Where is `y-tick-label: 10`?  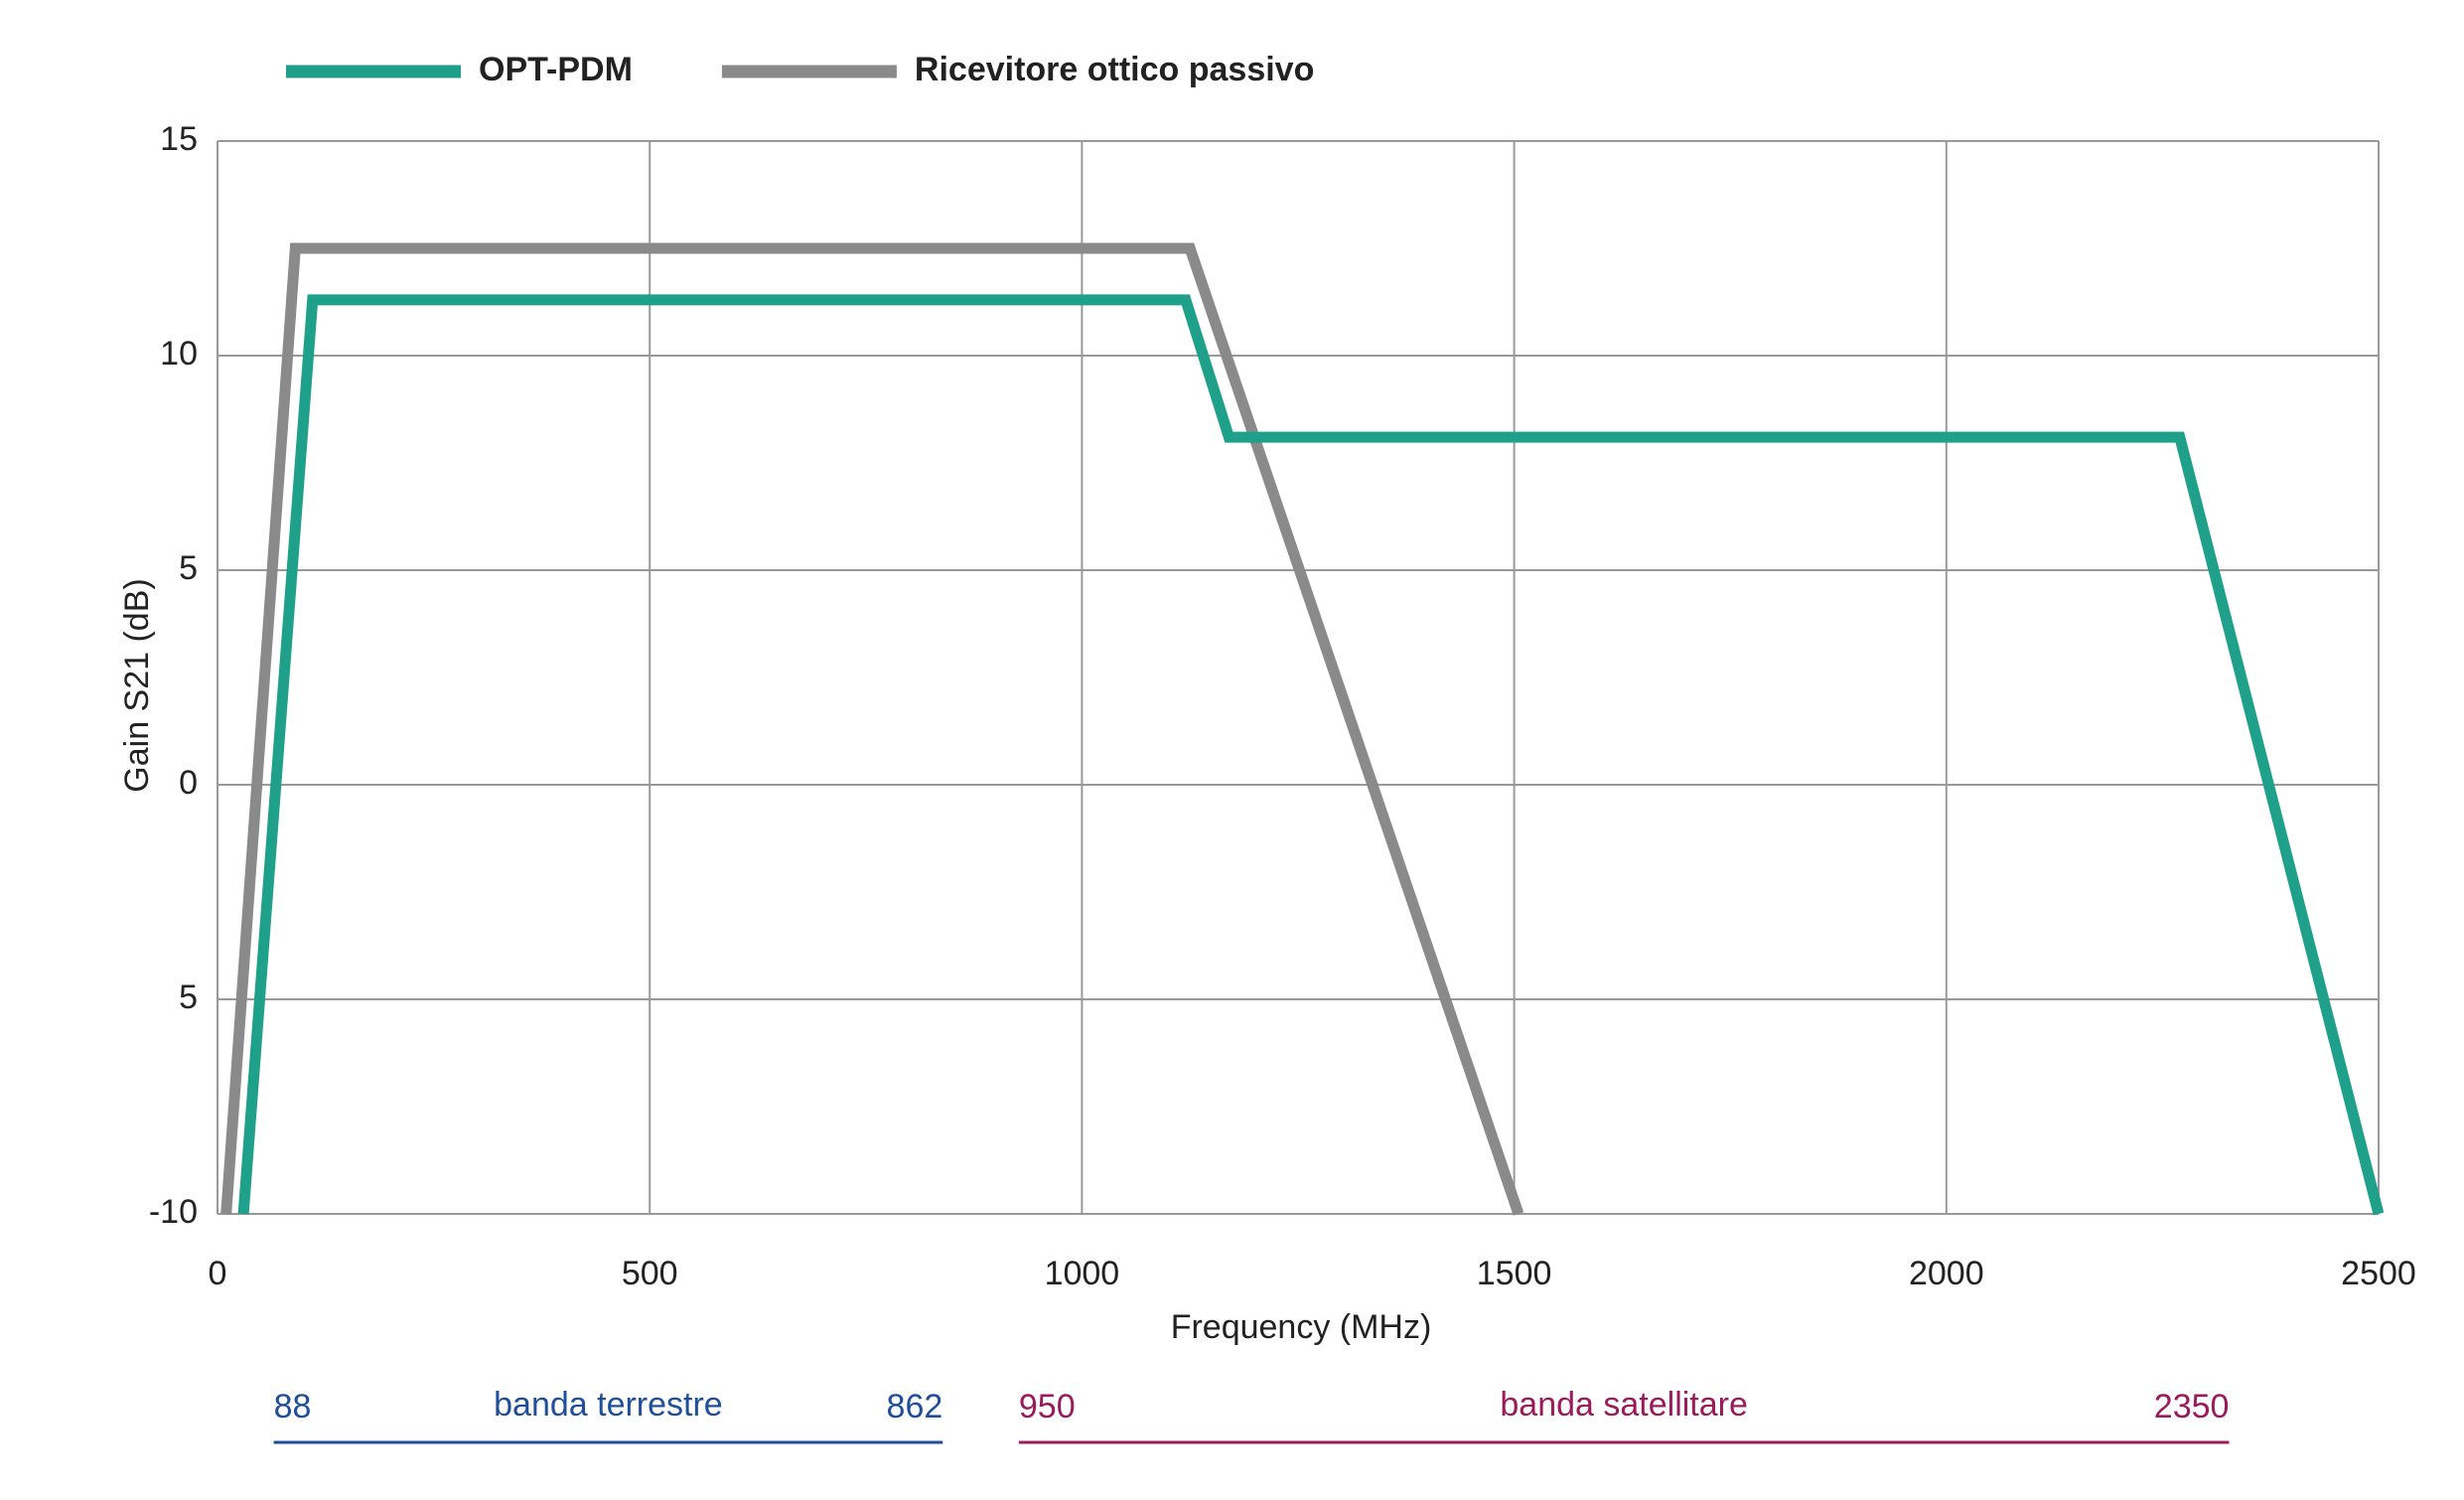
y-tick-label: 10 is located at coordinates (179, 354).